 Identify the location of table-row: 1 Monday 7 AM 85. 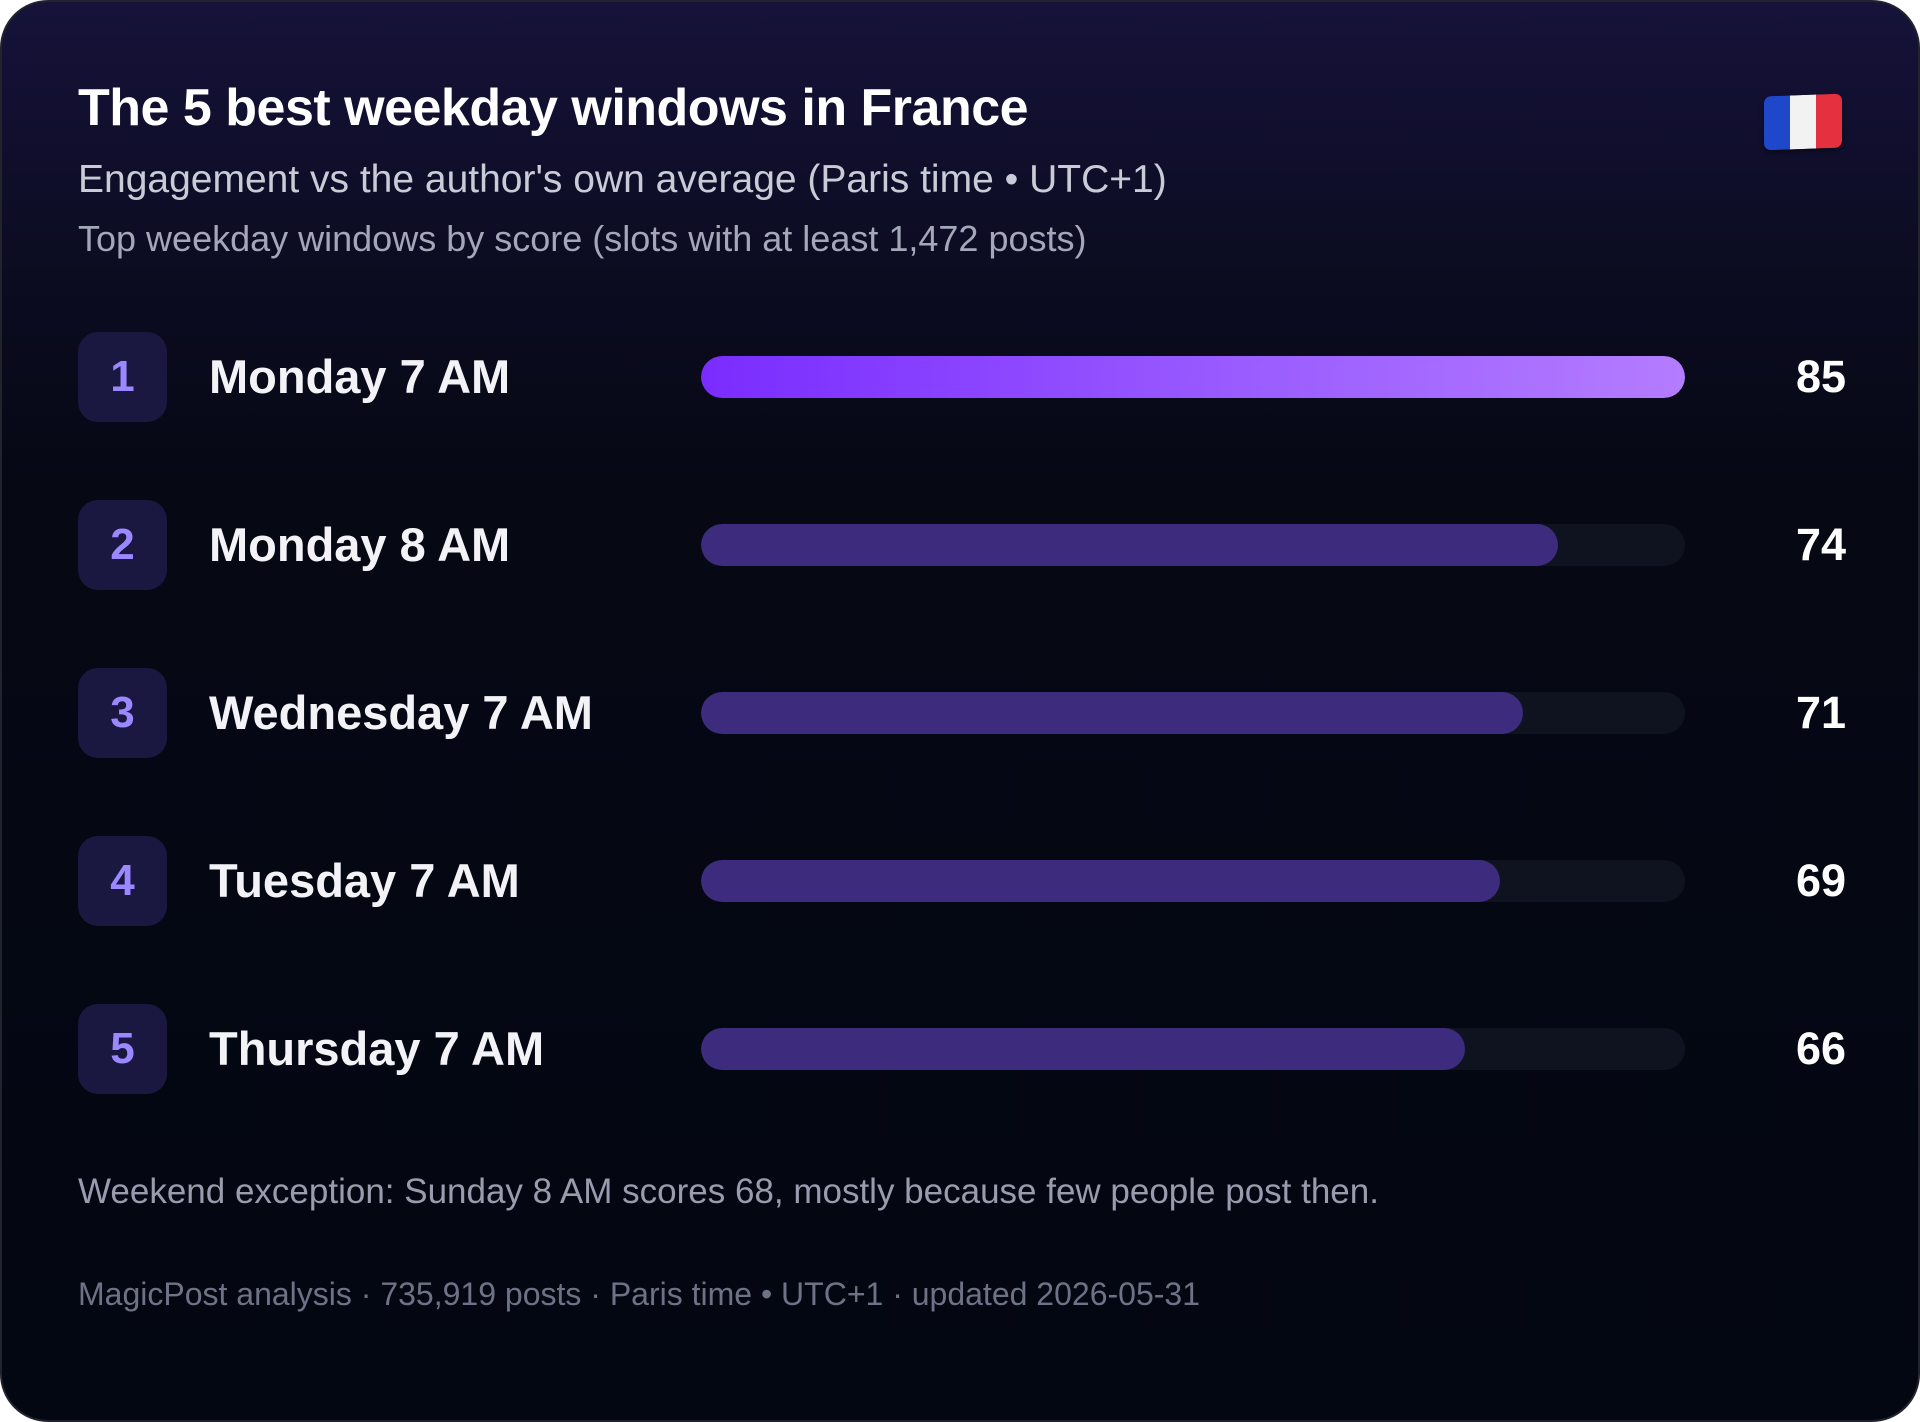
(960, 377).